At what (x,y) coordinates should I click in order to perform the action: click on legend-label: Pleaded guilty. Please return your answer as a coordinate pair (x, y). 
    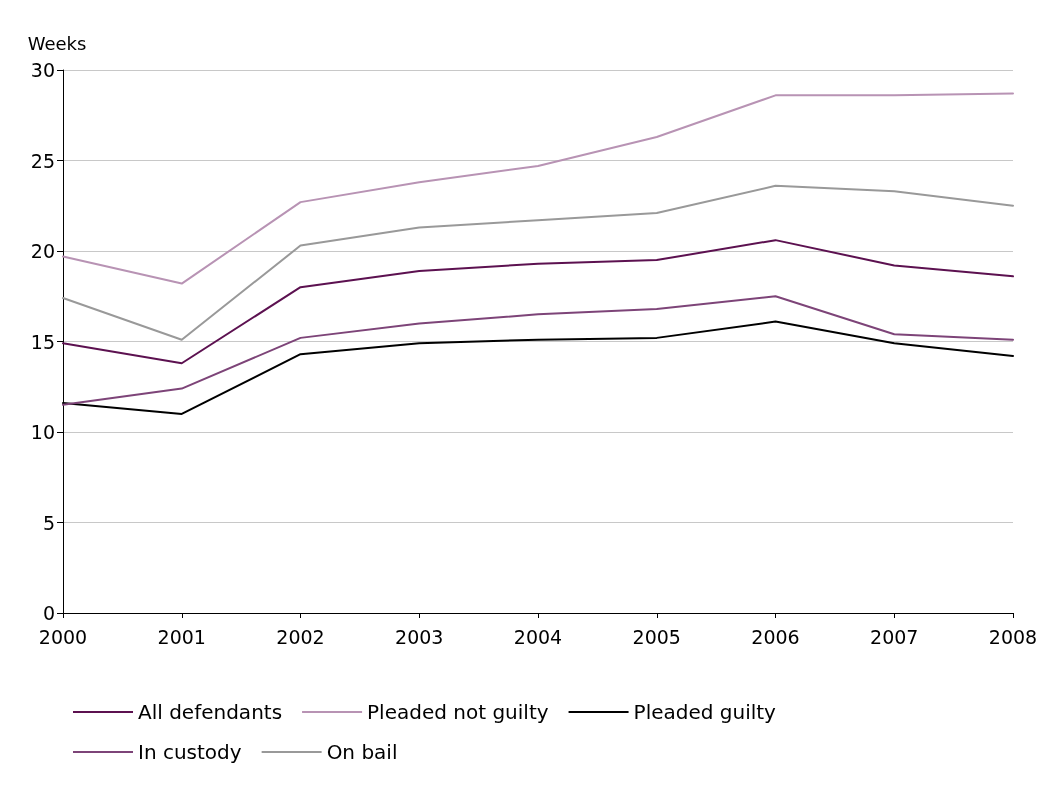
    Looking at the image, I should click on (705, 712).